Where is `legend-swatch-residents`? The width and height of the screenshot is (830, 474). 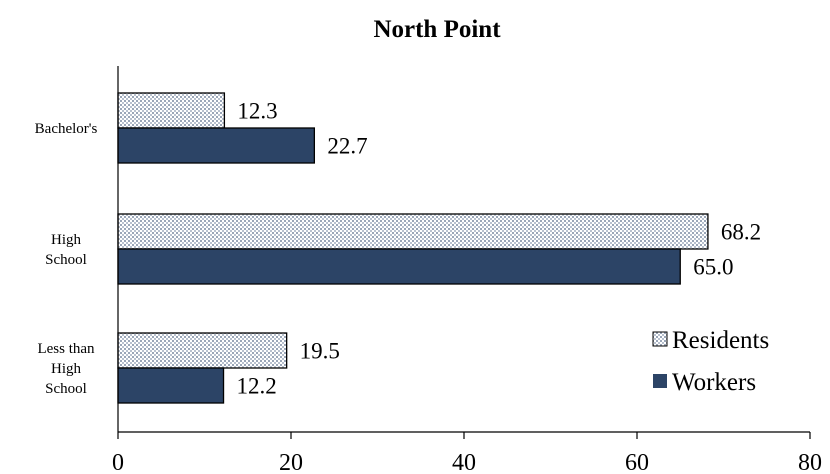 legend-swatch-residents is located at coordinates (660, 339).